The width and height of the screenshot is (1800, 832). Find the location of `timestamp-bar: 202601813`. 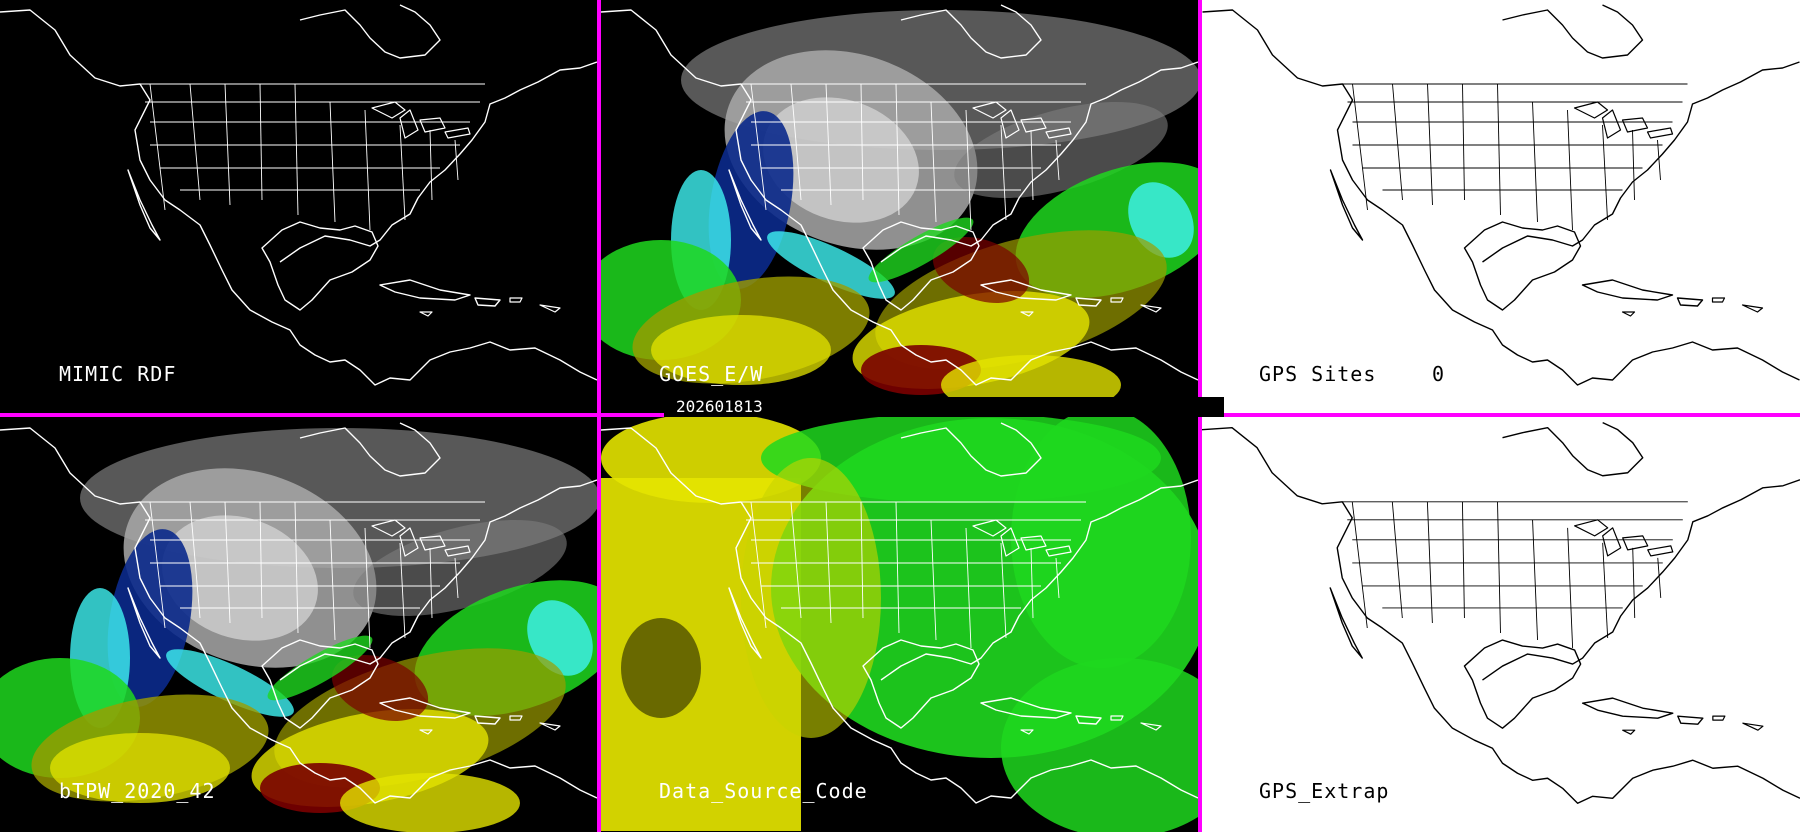

timestamp-bar: 202601813 is located at coordinates (944, 407).